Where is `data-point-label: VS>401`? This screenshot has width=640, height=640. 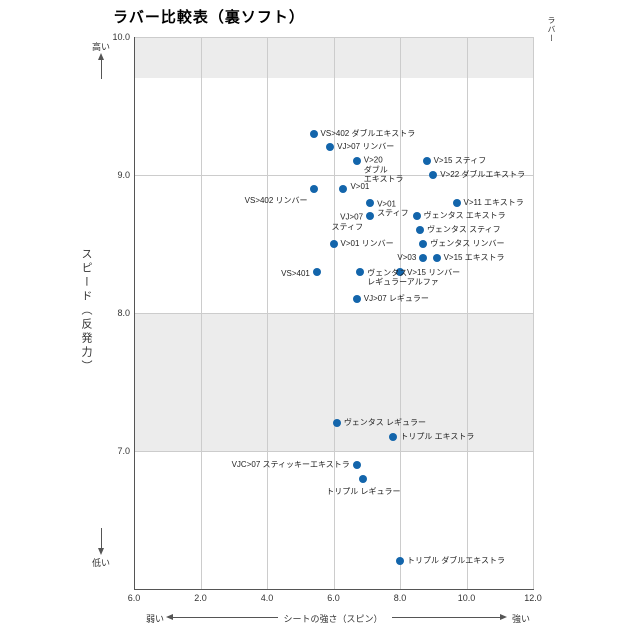 data-point-label: VS>401 is located at coordinates (295, 273).